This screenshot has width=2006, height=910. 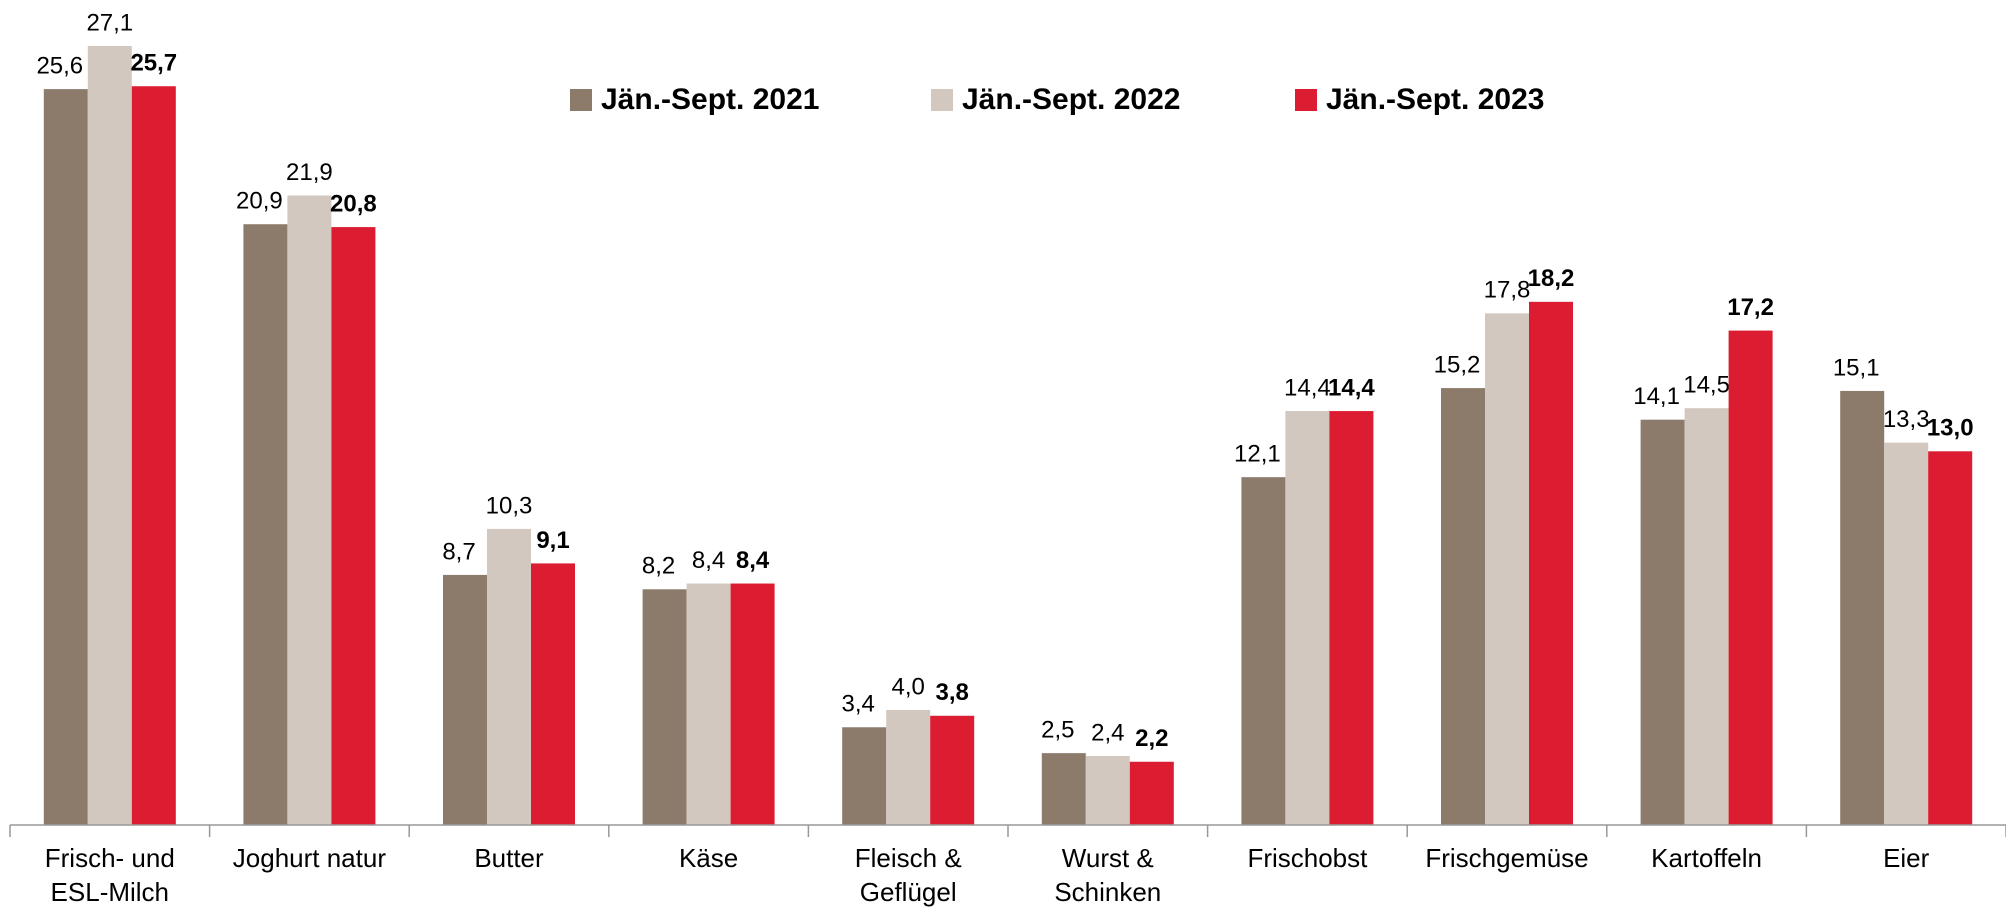 What do you see at coordinates (1108, 858) in the screenshot?
I see `x-tick-label: Wurst &` at bounding box center [1108, 858].